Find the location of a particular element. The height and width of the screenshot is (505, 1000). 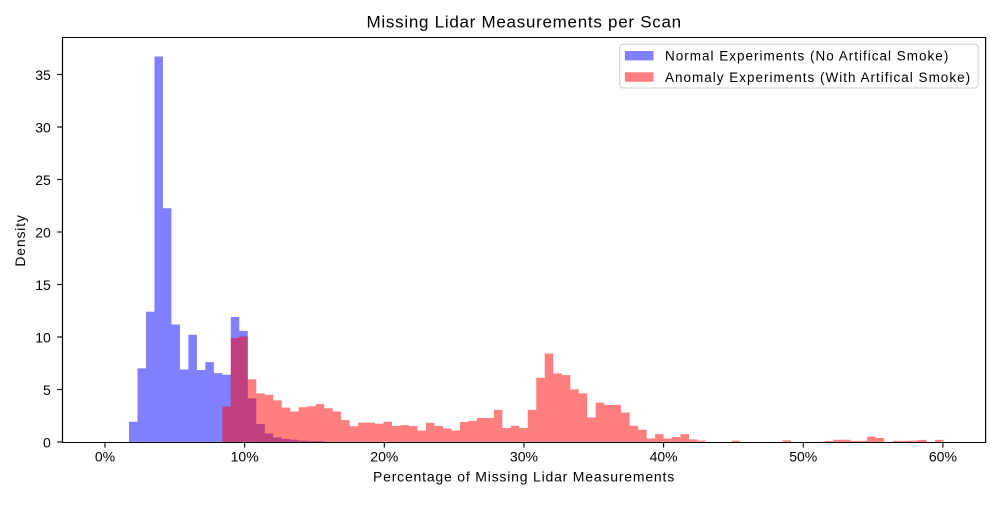

svg-text: 50% is located at coordinates (803, 457).